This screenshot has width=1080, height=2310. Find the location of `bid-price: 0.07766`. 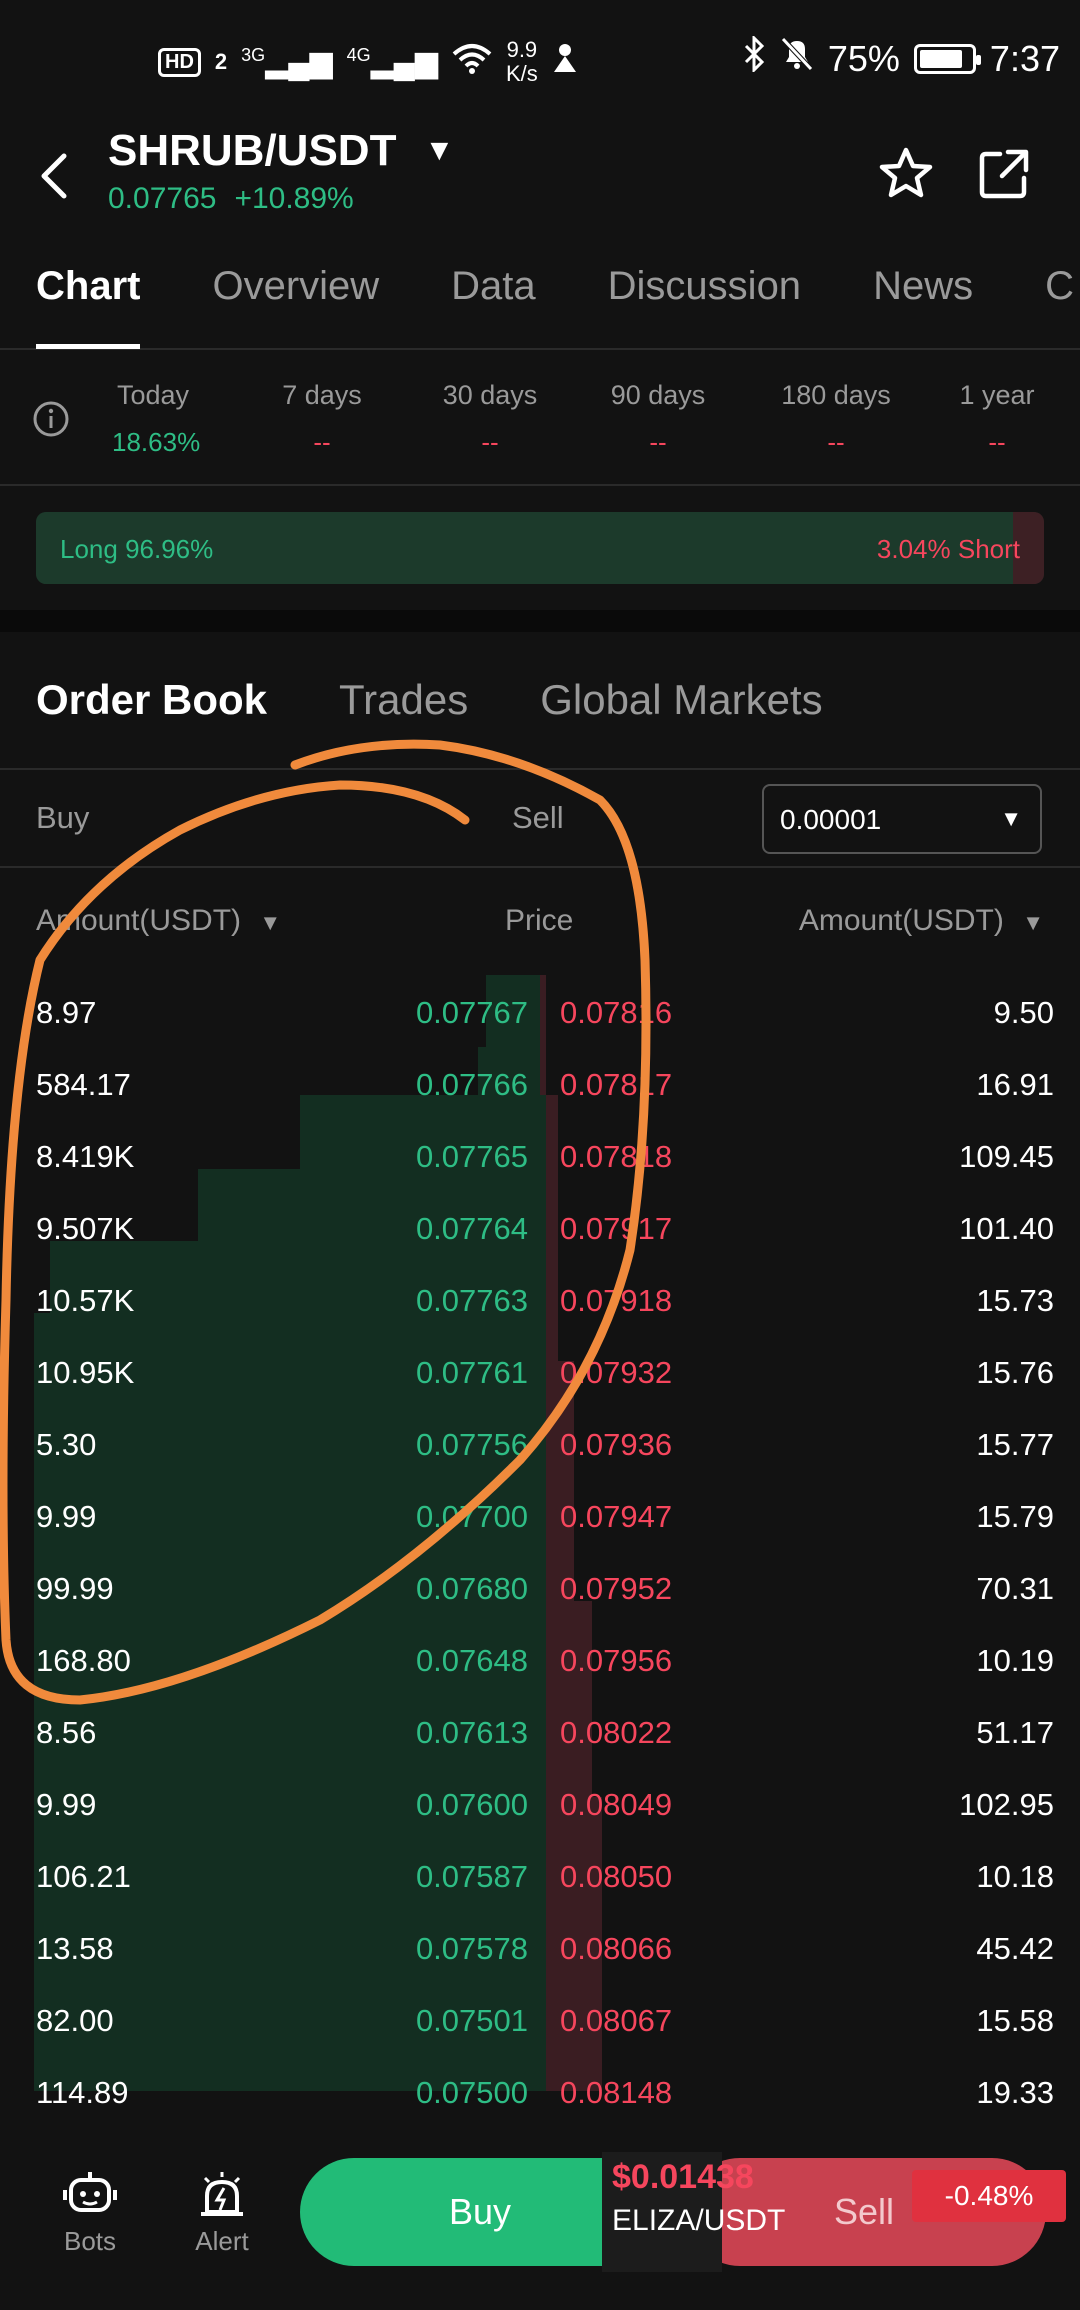

bid-price: 0.07766 is located at coordinates (471, 1084).